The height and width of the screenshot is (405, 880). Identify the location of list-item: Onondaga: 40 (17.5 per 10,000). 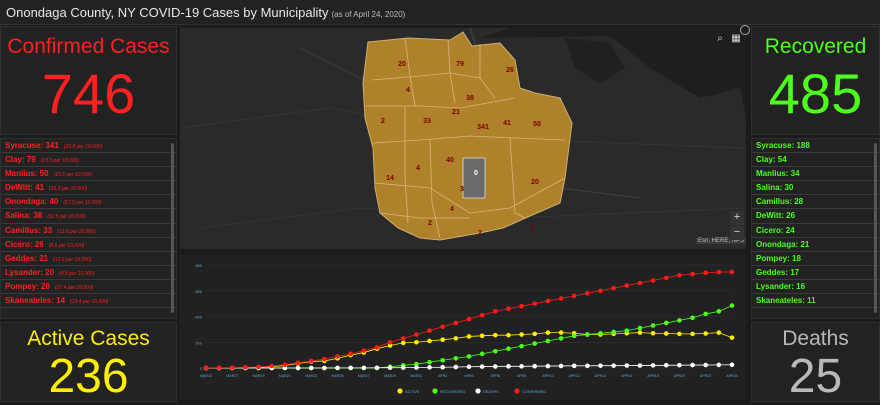
(88, 202).